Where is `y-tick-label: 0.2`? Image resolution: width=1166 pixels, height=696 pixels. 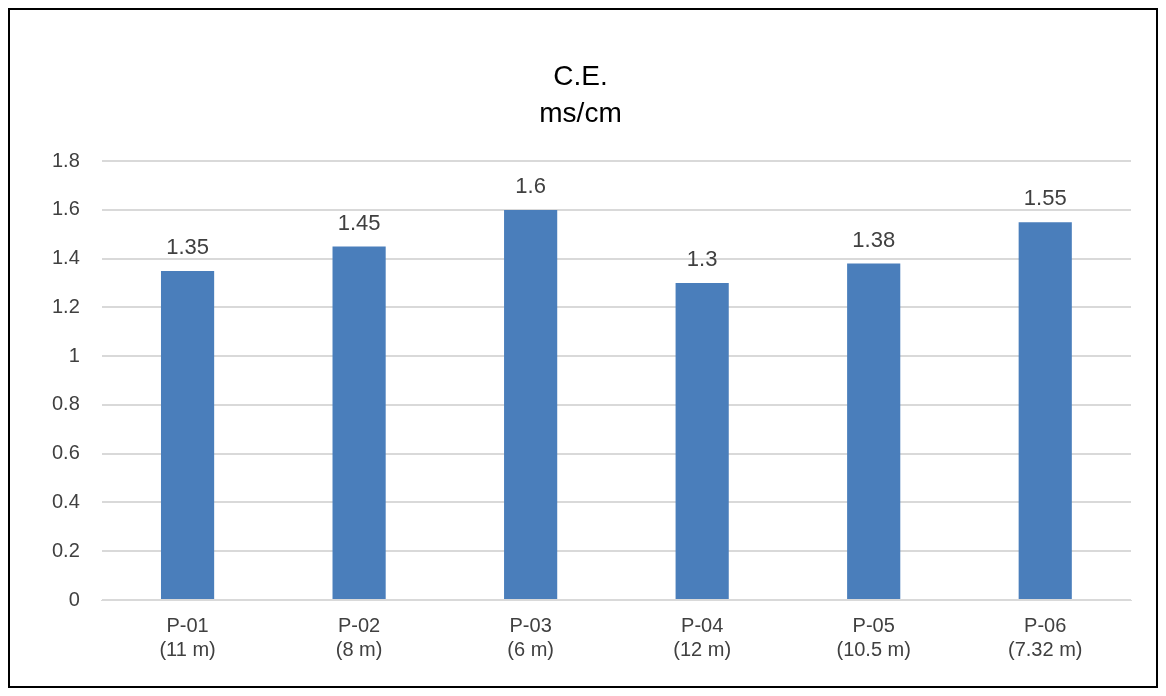
y-tick-label: 0.2 is located at coordinates (65, 549).